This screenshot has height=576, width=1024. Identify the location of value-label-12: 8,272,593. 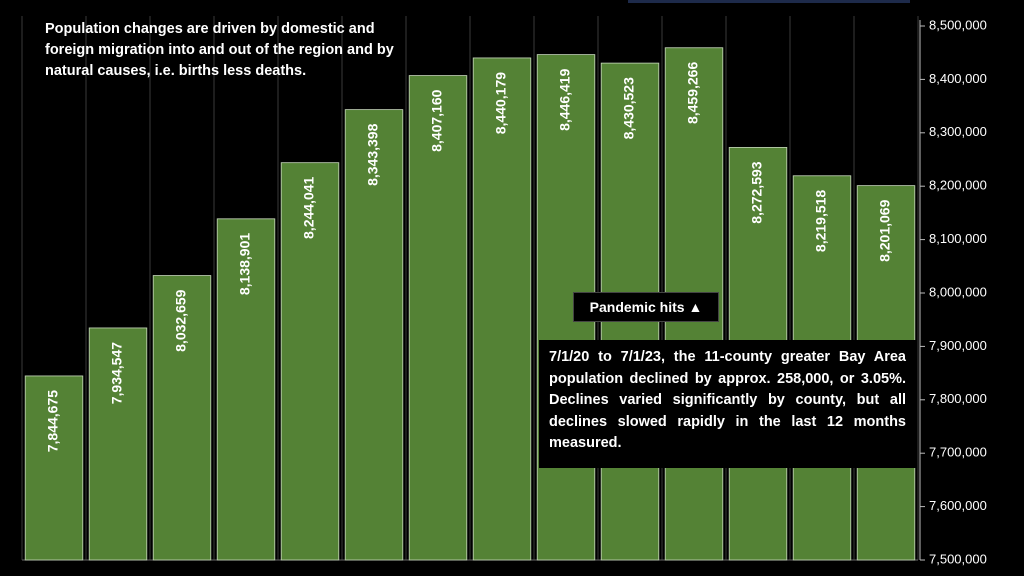
(757, 192).